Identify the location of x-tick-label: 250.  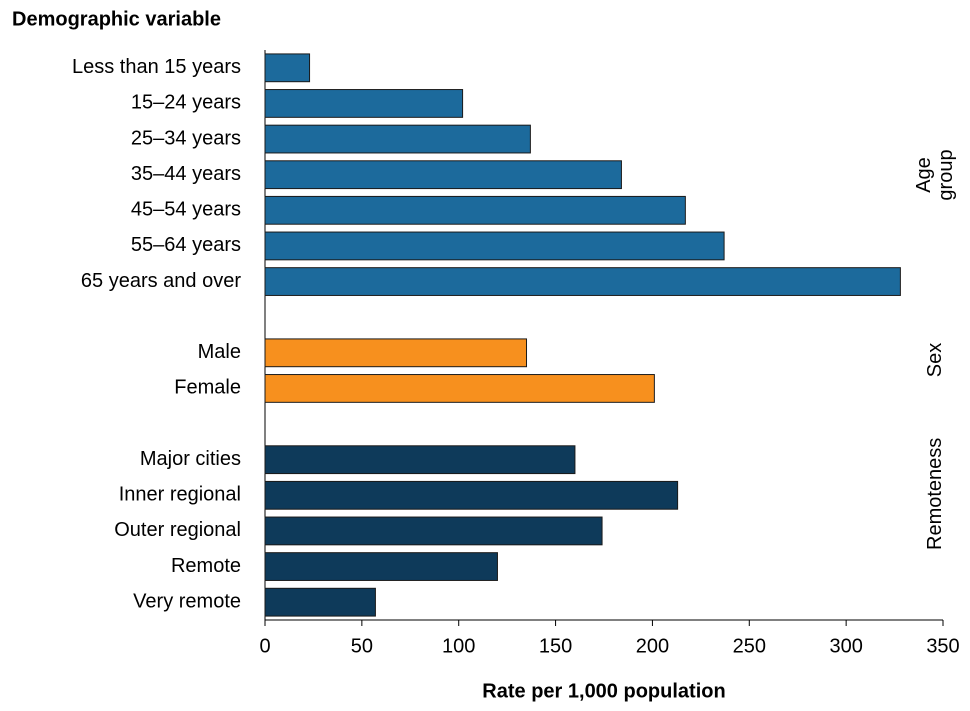
(749, 646).